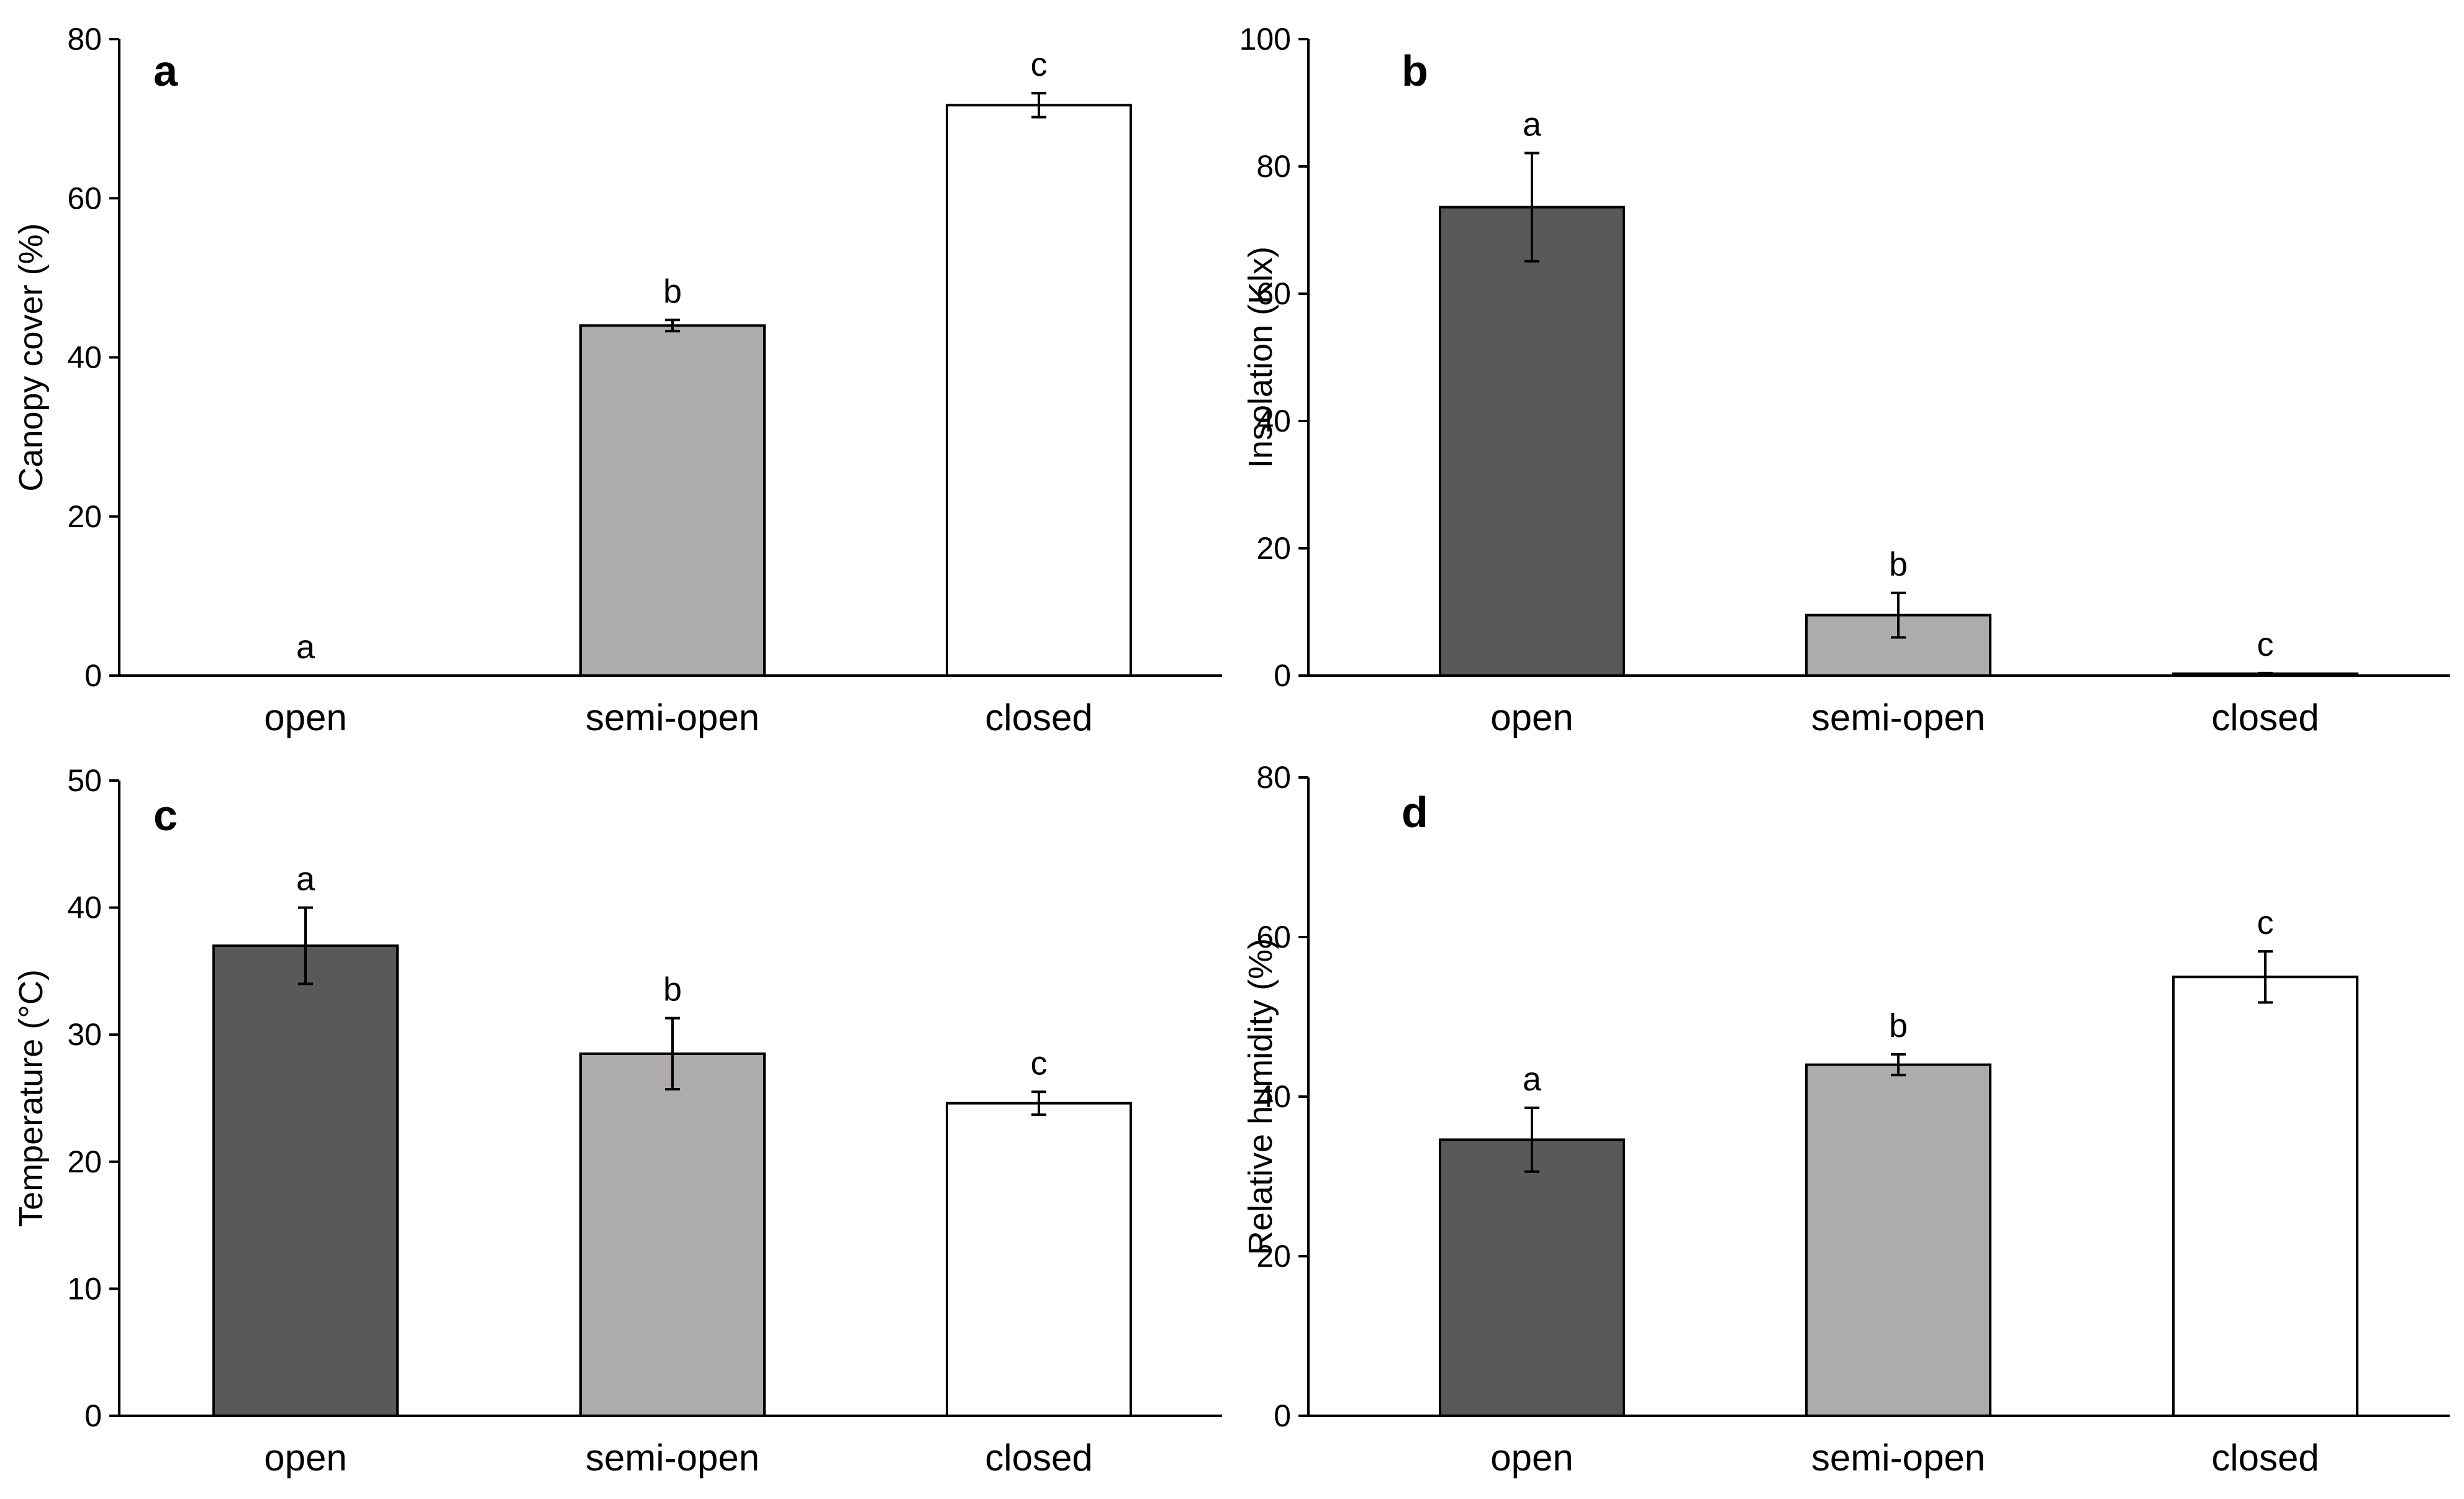  I want to click on y-axis-title: Insolation (Klx), so click(1260, 357).